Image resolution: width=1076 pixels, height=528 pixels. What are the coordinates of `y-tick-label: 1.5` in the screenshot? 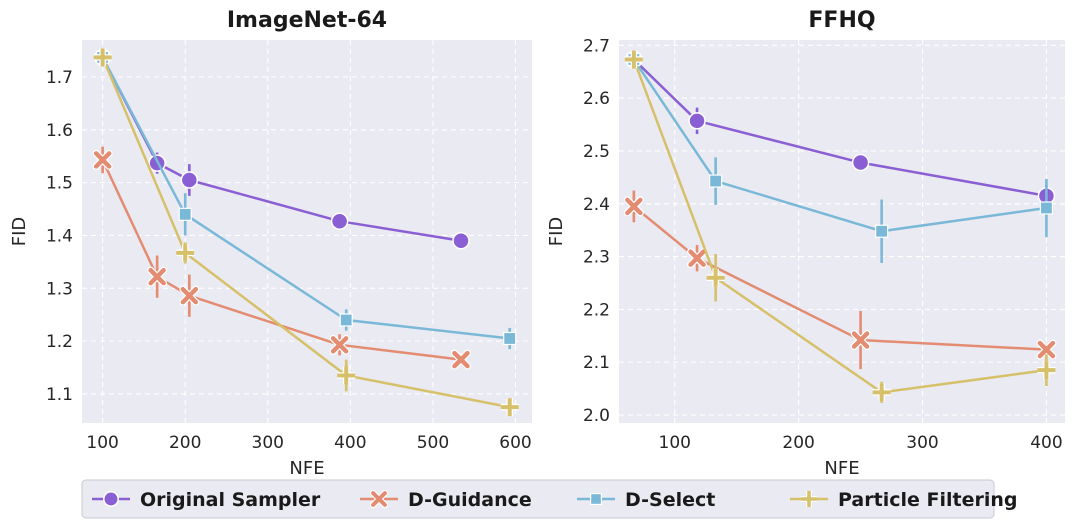 It's located at (59, 184).